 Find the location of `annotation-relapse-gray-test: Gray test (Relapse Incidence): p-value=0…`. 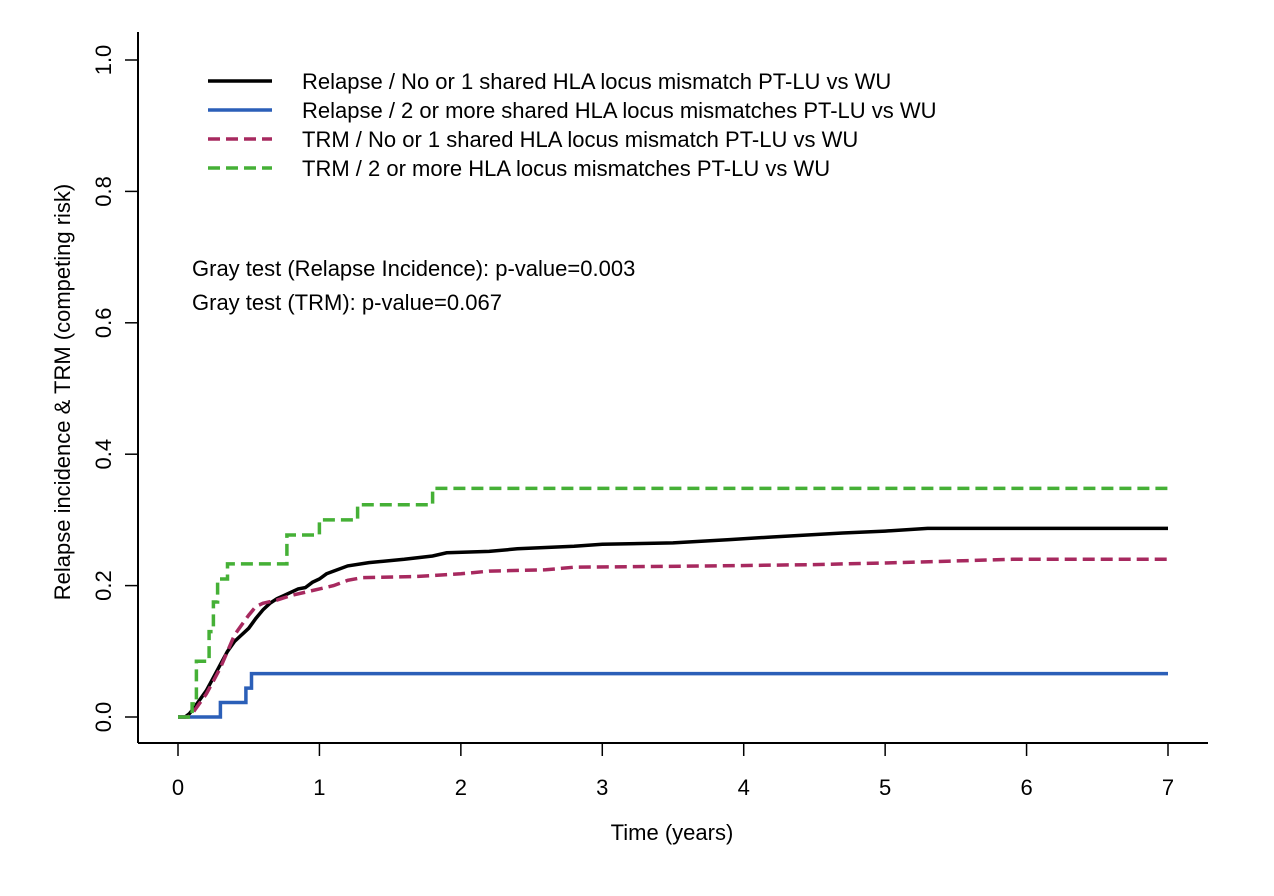

annotation-relapse-gray-test: Gray test (Relapse Incidence): p-value=0… is located at coordinates (413, 268).